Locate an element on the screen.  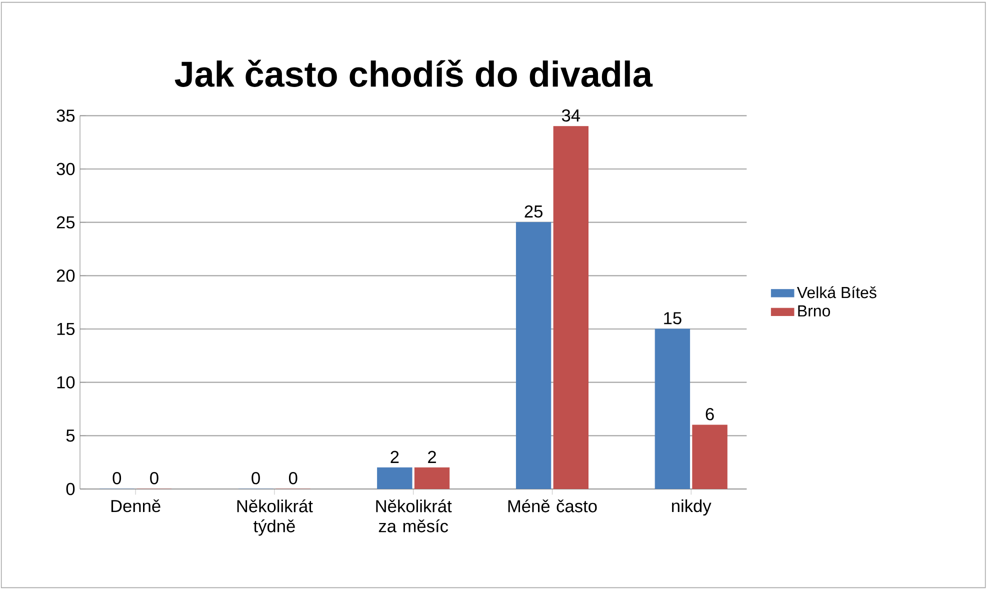
x-tick-label: Denně is located at coordinates (135, 505).